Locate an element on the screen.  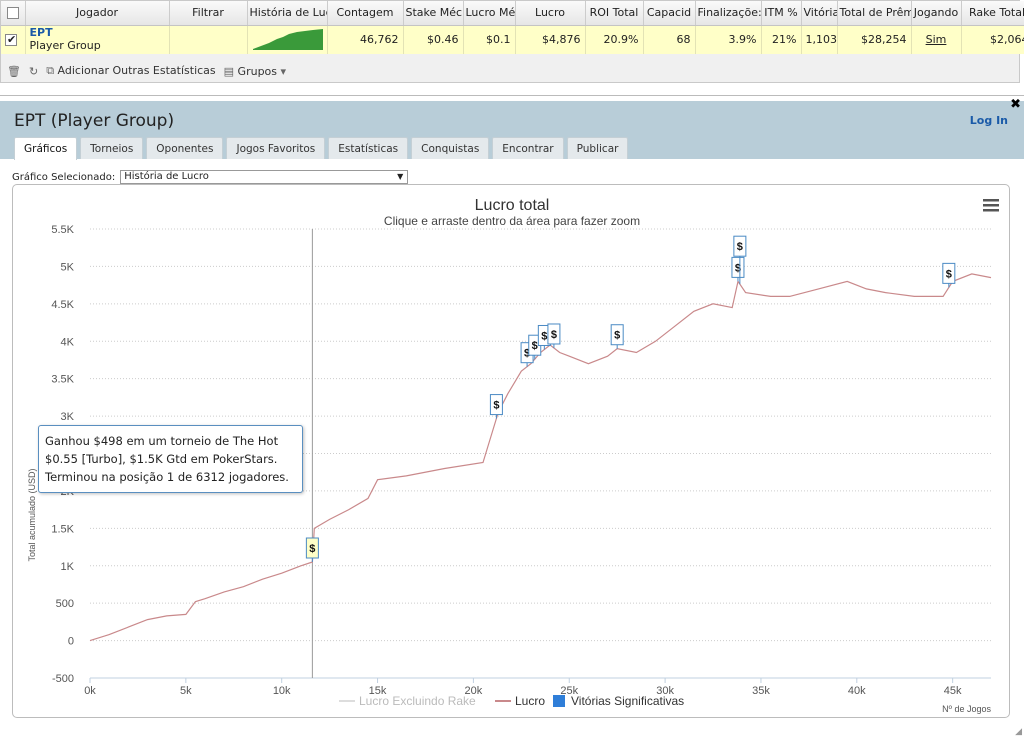
resize-handle-icon: ◢ is located at coordinates (1018, 732).